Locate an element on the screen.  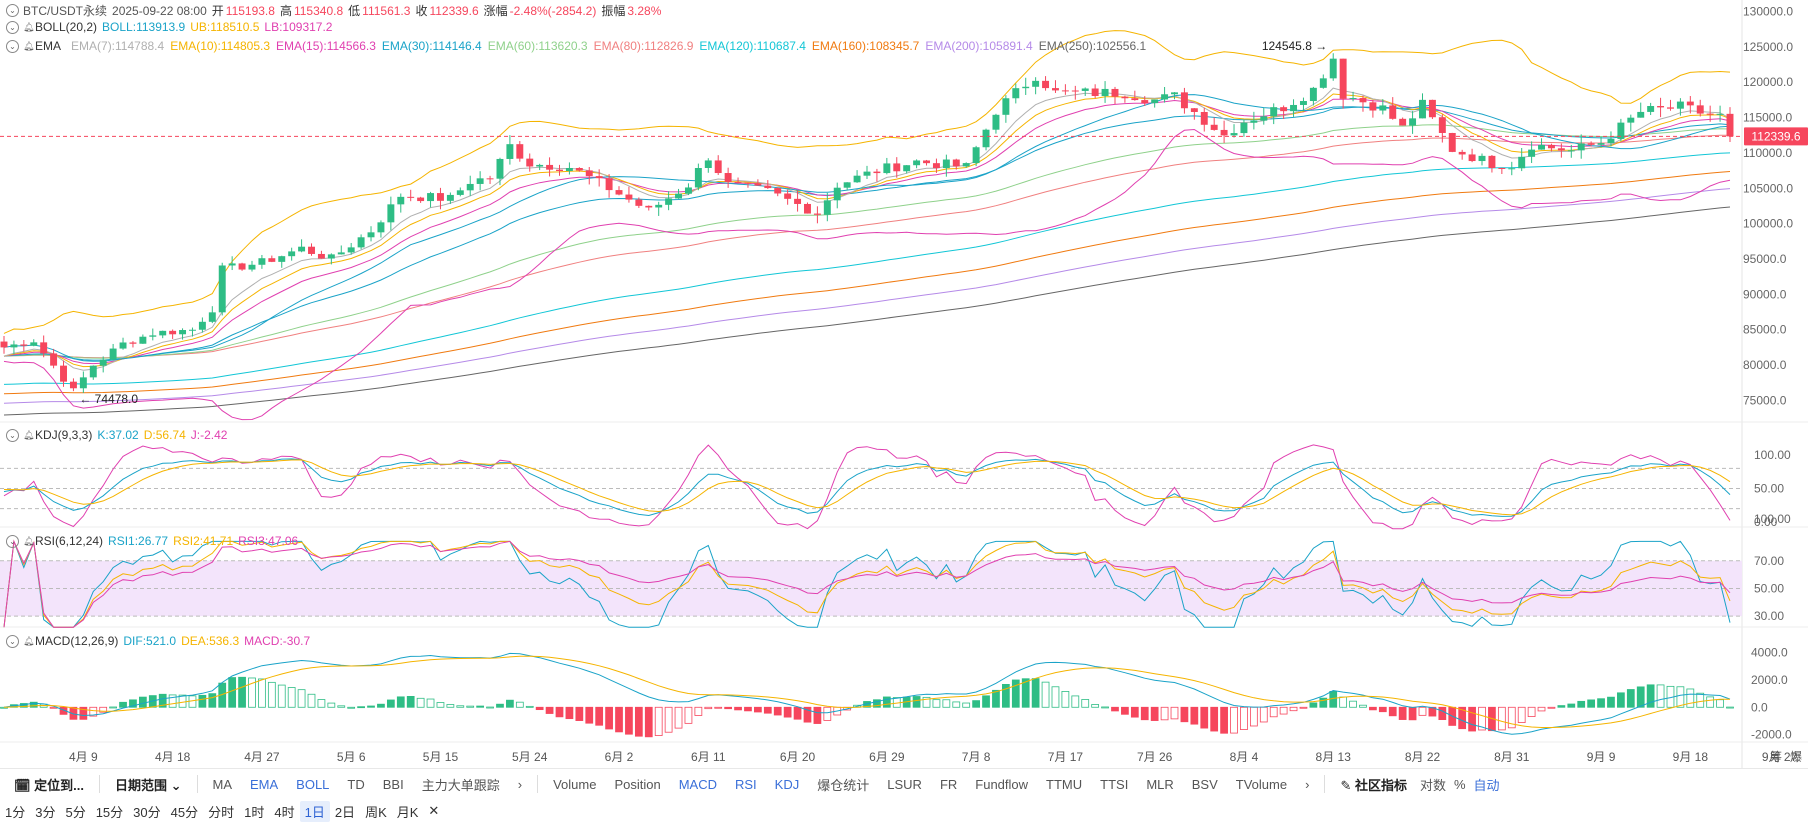
rsi-name: RSI(6,12,24) is located at coordinates (69, 541).